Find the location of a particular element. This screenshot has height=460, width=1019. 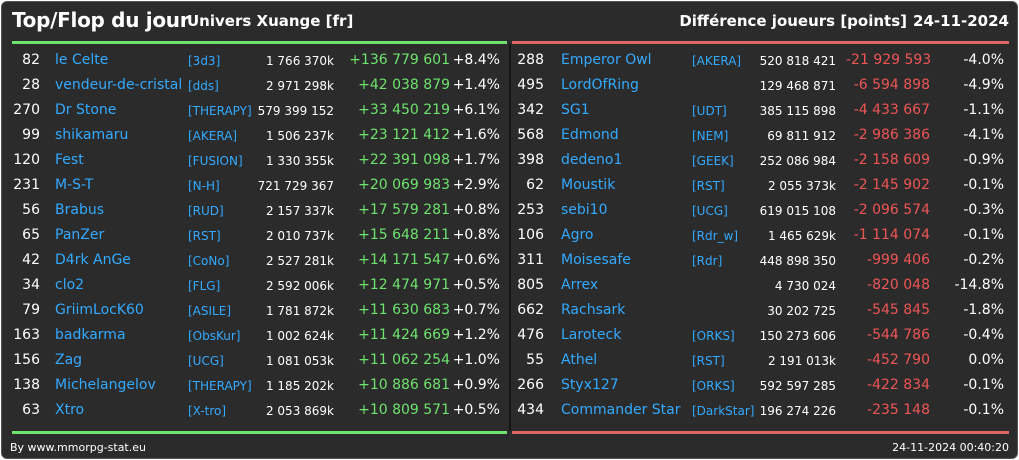

top-bottom-bar is located at coordinates (259, 432).